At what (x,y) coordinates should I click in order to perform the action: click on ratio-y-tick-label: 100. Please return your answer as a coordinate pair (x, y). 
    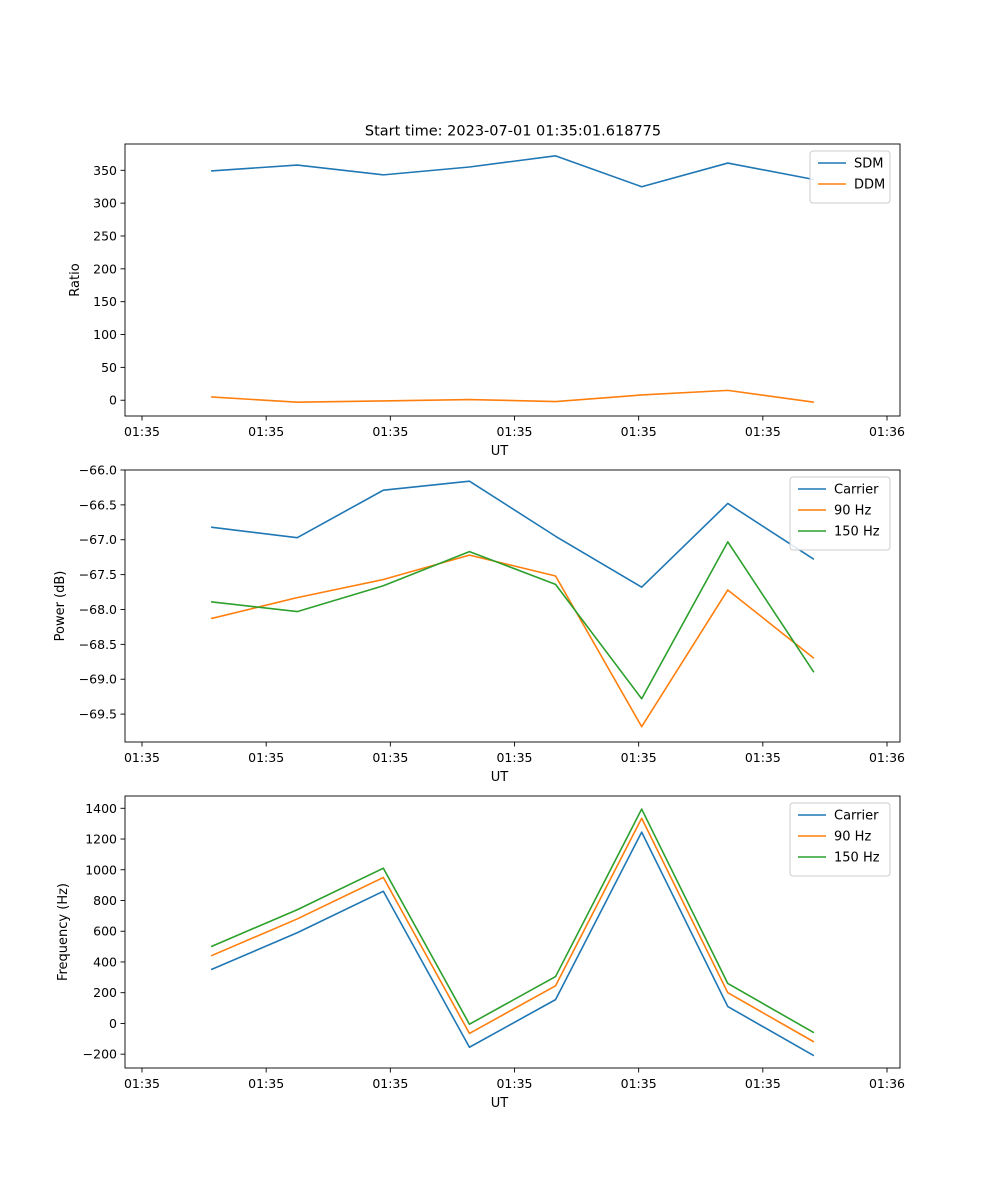
    Looking at the image, I should click on (105, 334).